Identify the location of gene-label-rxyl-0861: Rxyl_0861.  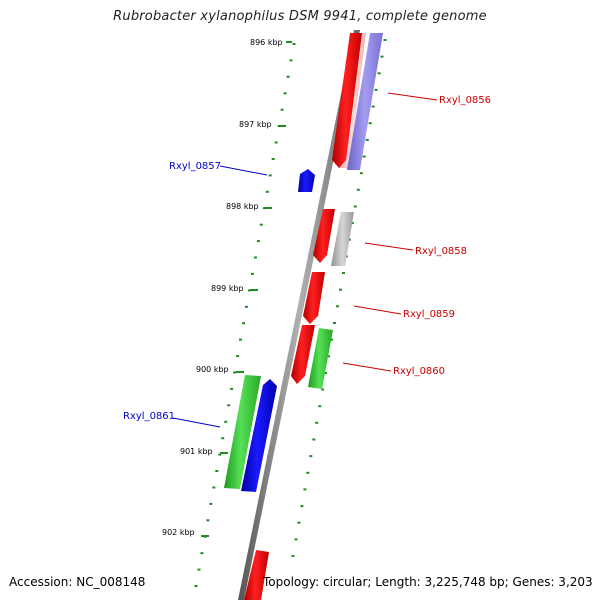
(149, 416).